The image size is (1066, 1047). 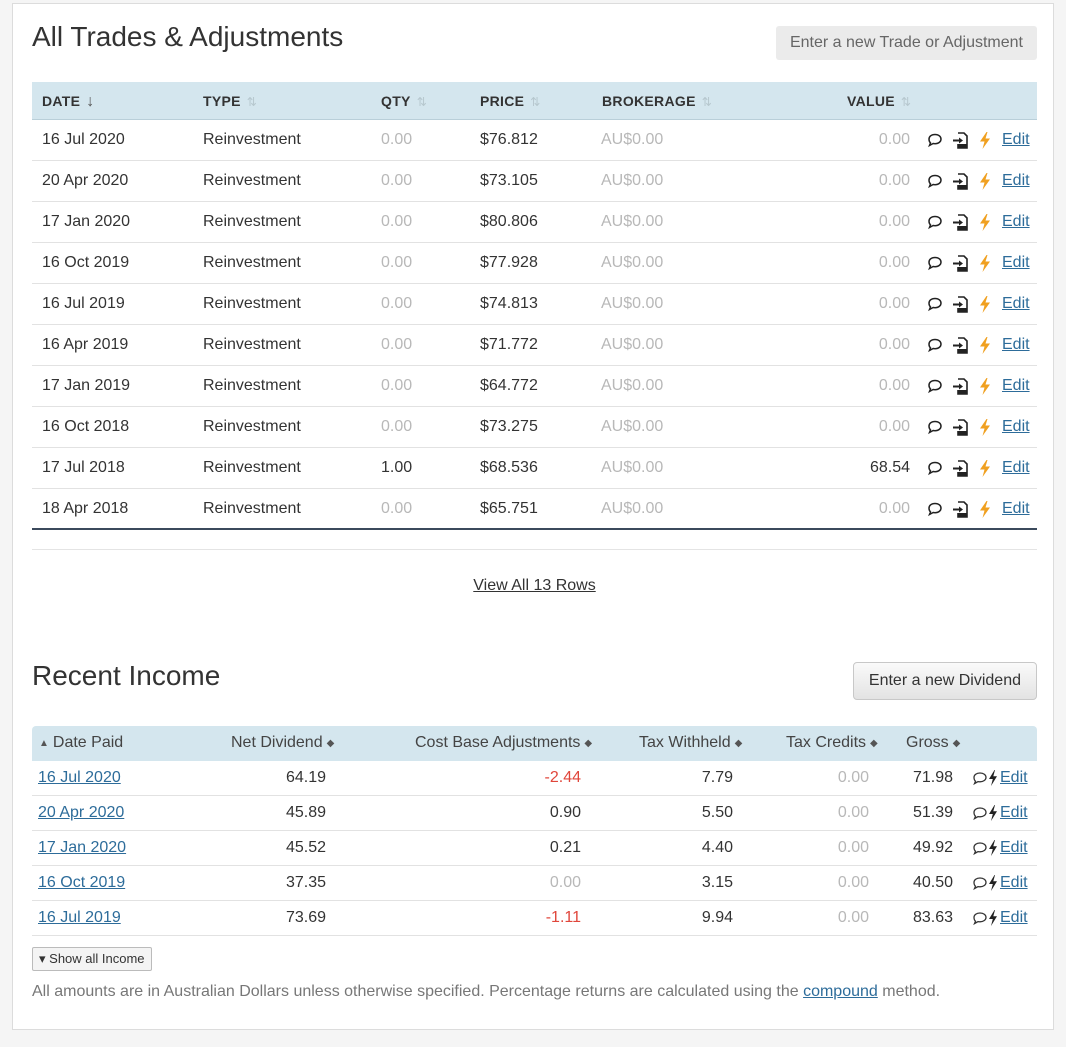 I want to click on new-trade-button: Enter a new Trade or Adjustment, so click(x=906, y=43).